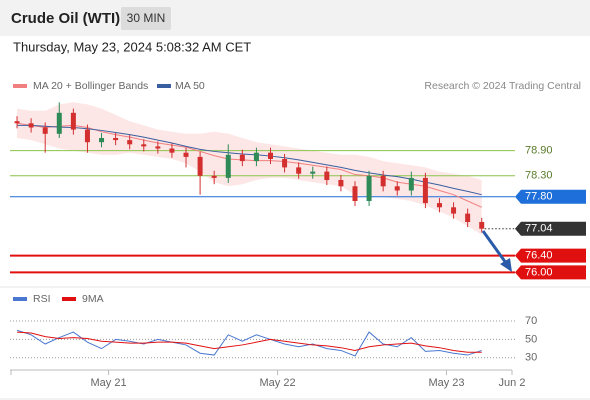  What do you see at coordinates (190, 86) in the screenshot?
I see `legend-label: MA 50` at bounding box center [190, 86].